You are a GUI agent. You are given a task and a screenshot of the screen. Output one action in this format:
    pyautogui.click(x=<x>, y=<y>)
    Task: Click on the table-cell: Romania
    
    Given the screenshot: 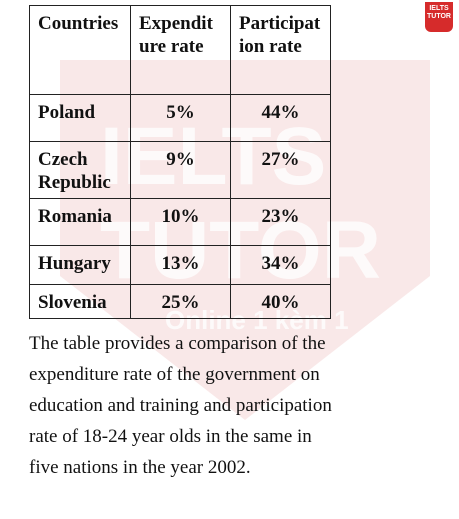 What is the action you would take?
    pyautogui.click(x=80, y=222)
    